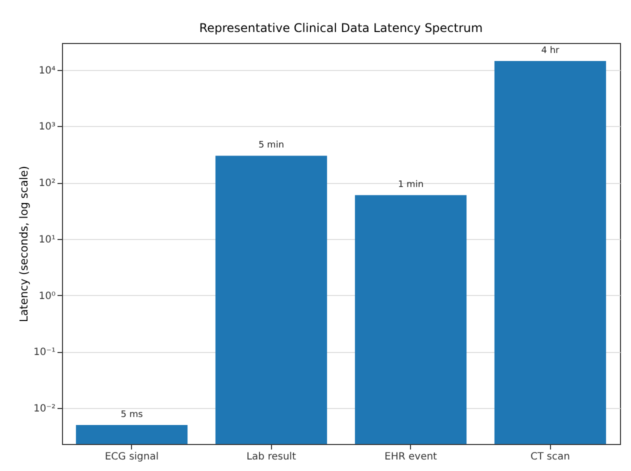 Image resolution: width=631 pixels, height=471 pixels. What do you see at coordinates (23, 244) in the screenshot?
I see `y-axis-title: Latency (seconds, log scale)` at bounding box center [23, 244].